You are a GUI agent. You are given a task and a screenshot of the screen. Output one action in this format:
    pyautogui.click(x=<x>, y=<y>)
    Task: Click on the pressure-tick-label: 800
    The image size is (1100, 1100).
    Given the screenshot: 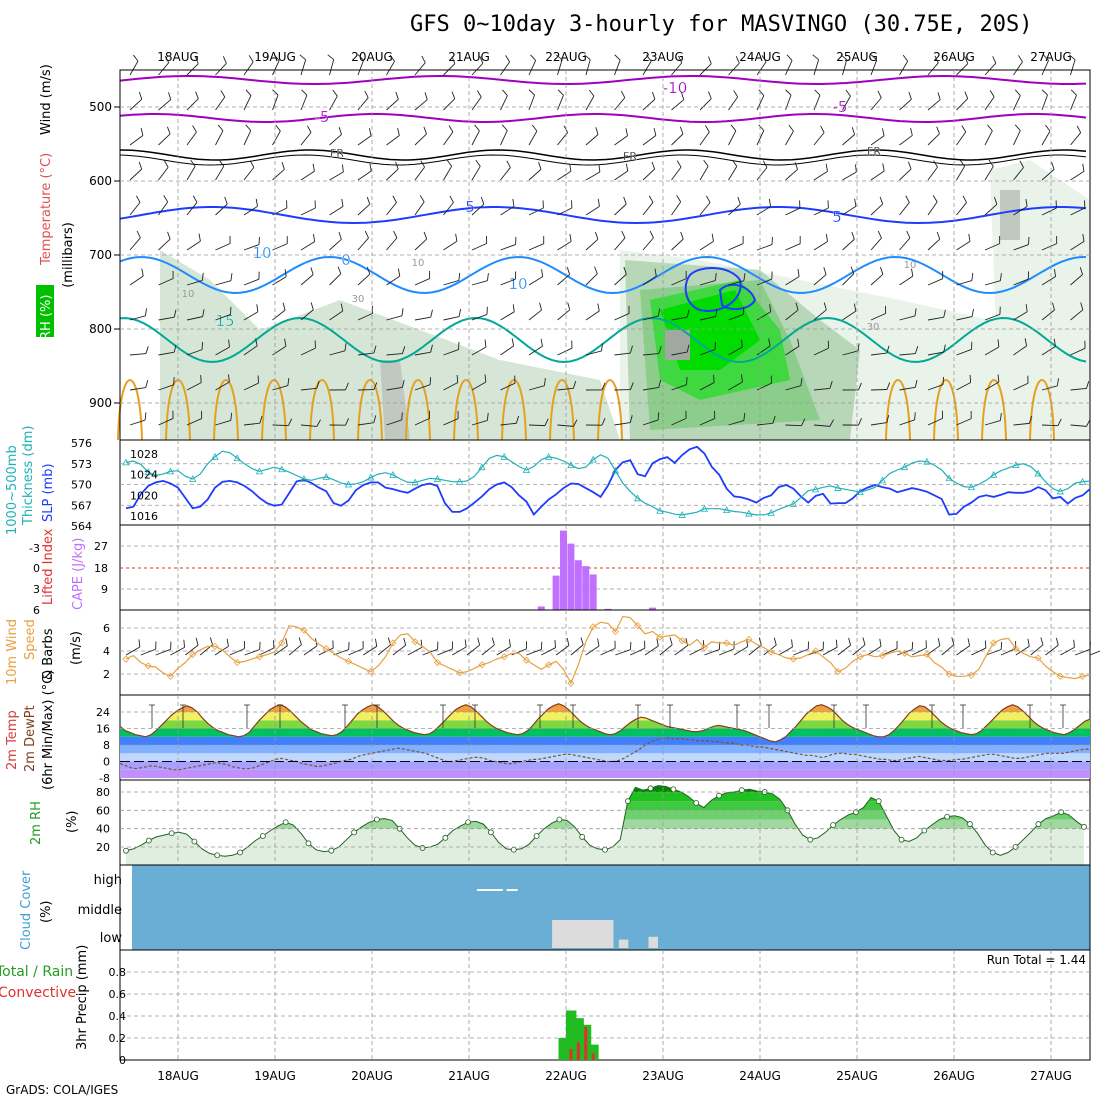 What is the action you would take?
    pyautogui.click(x=100, y=329)
    